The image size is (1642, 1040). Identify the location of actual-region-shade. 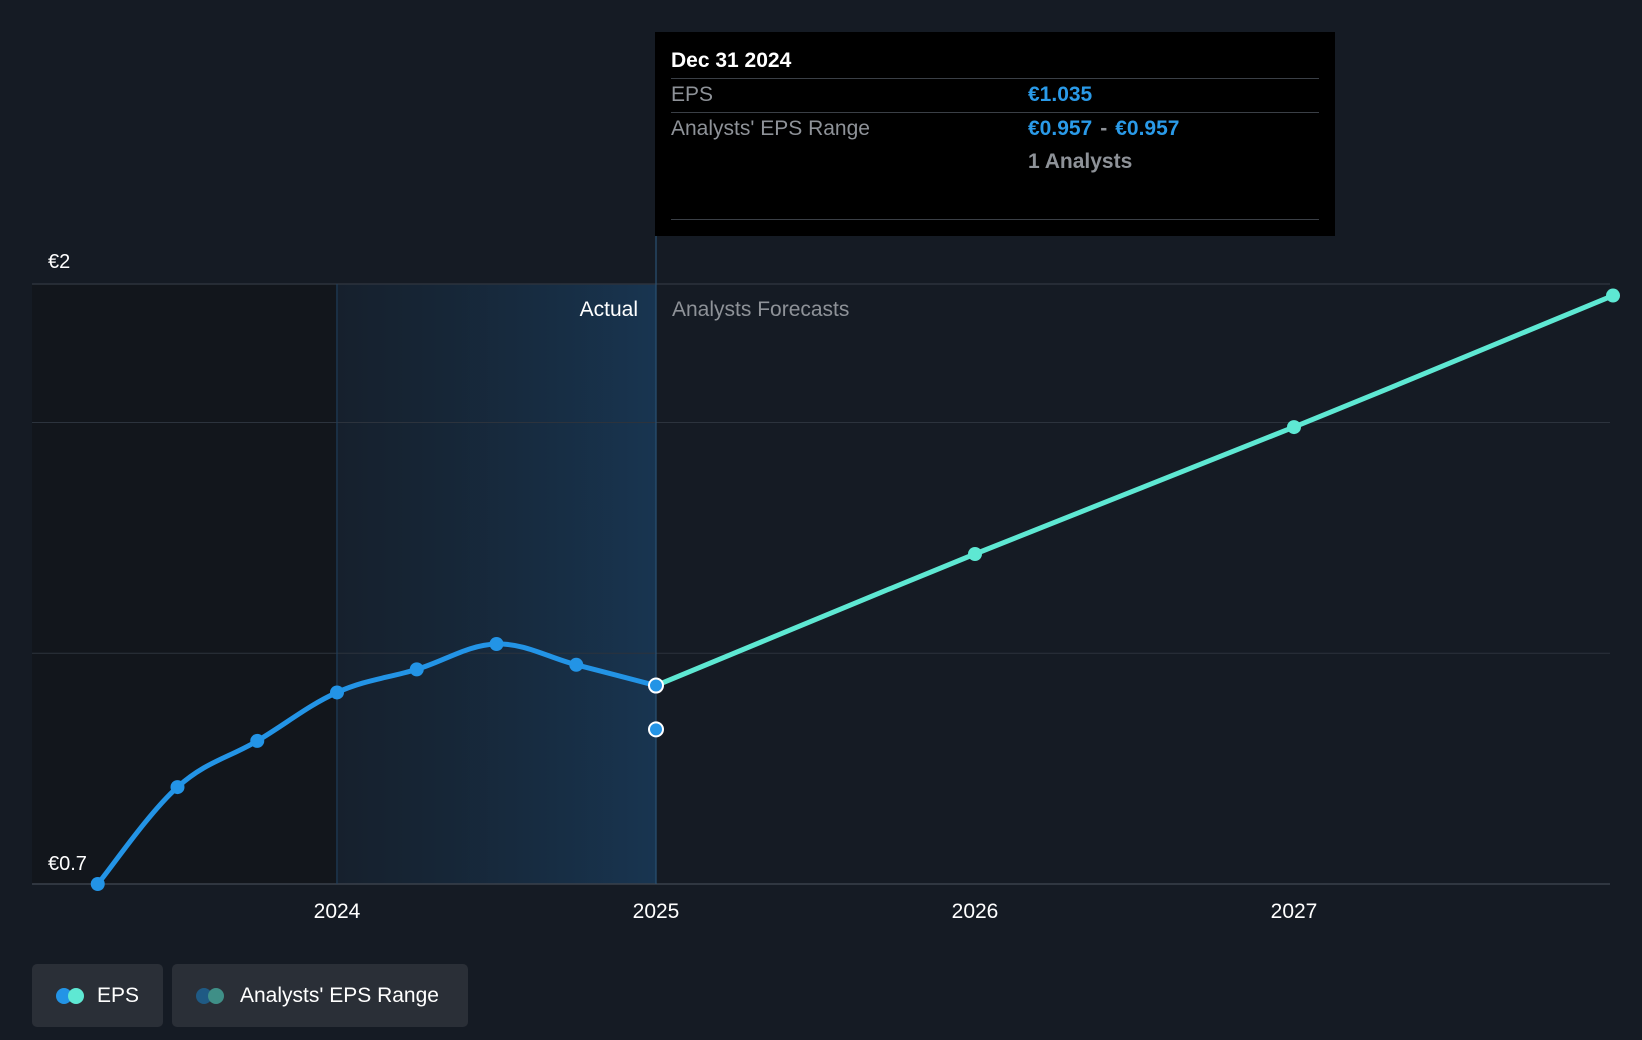
(496, 584).